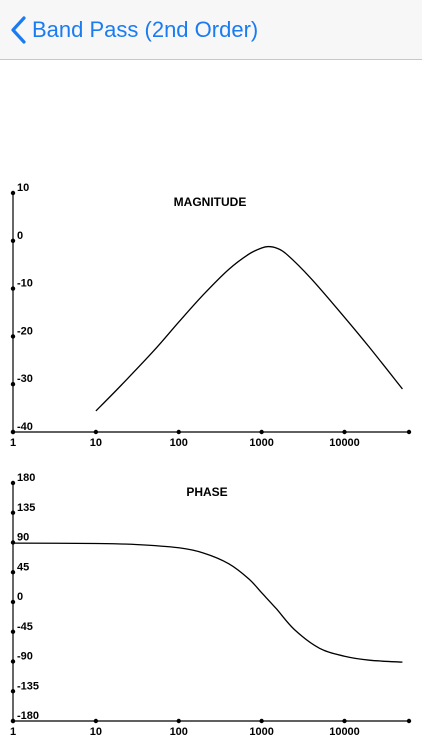  Describe the element at coordinates (206, 492) in the screenshot. I see `chart-title: PHASE` at that location.